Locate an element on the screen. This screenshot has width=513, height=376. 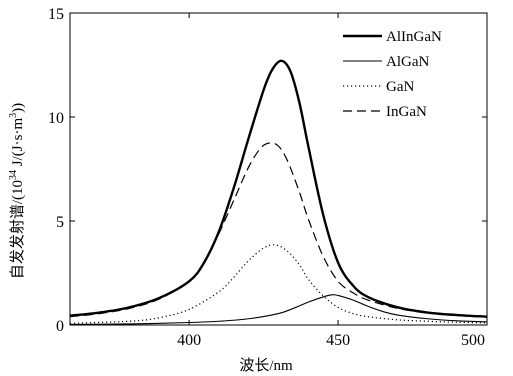
legend-label-alingan: AlInGaN is located at coordinates (414, 37).